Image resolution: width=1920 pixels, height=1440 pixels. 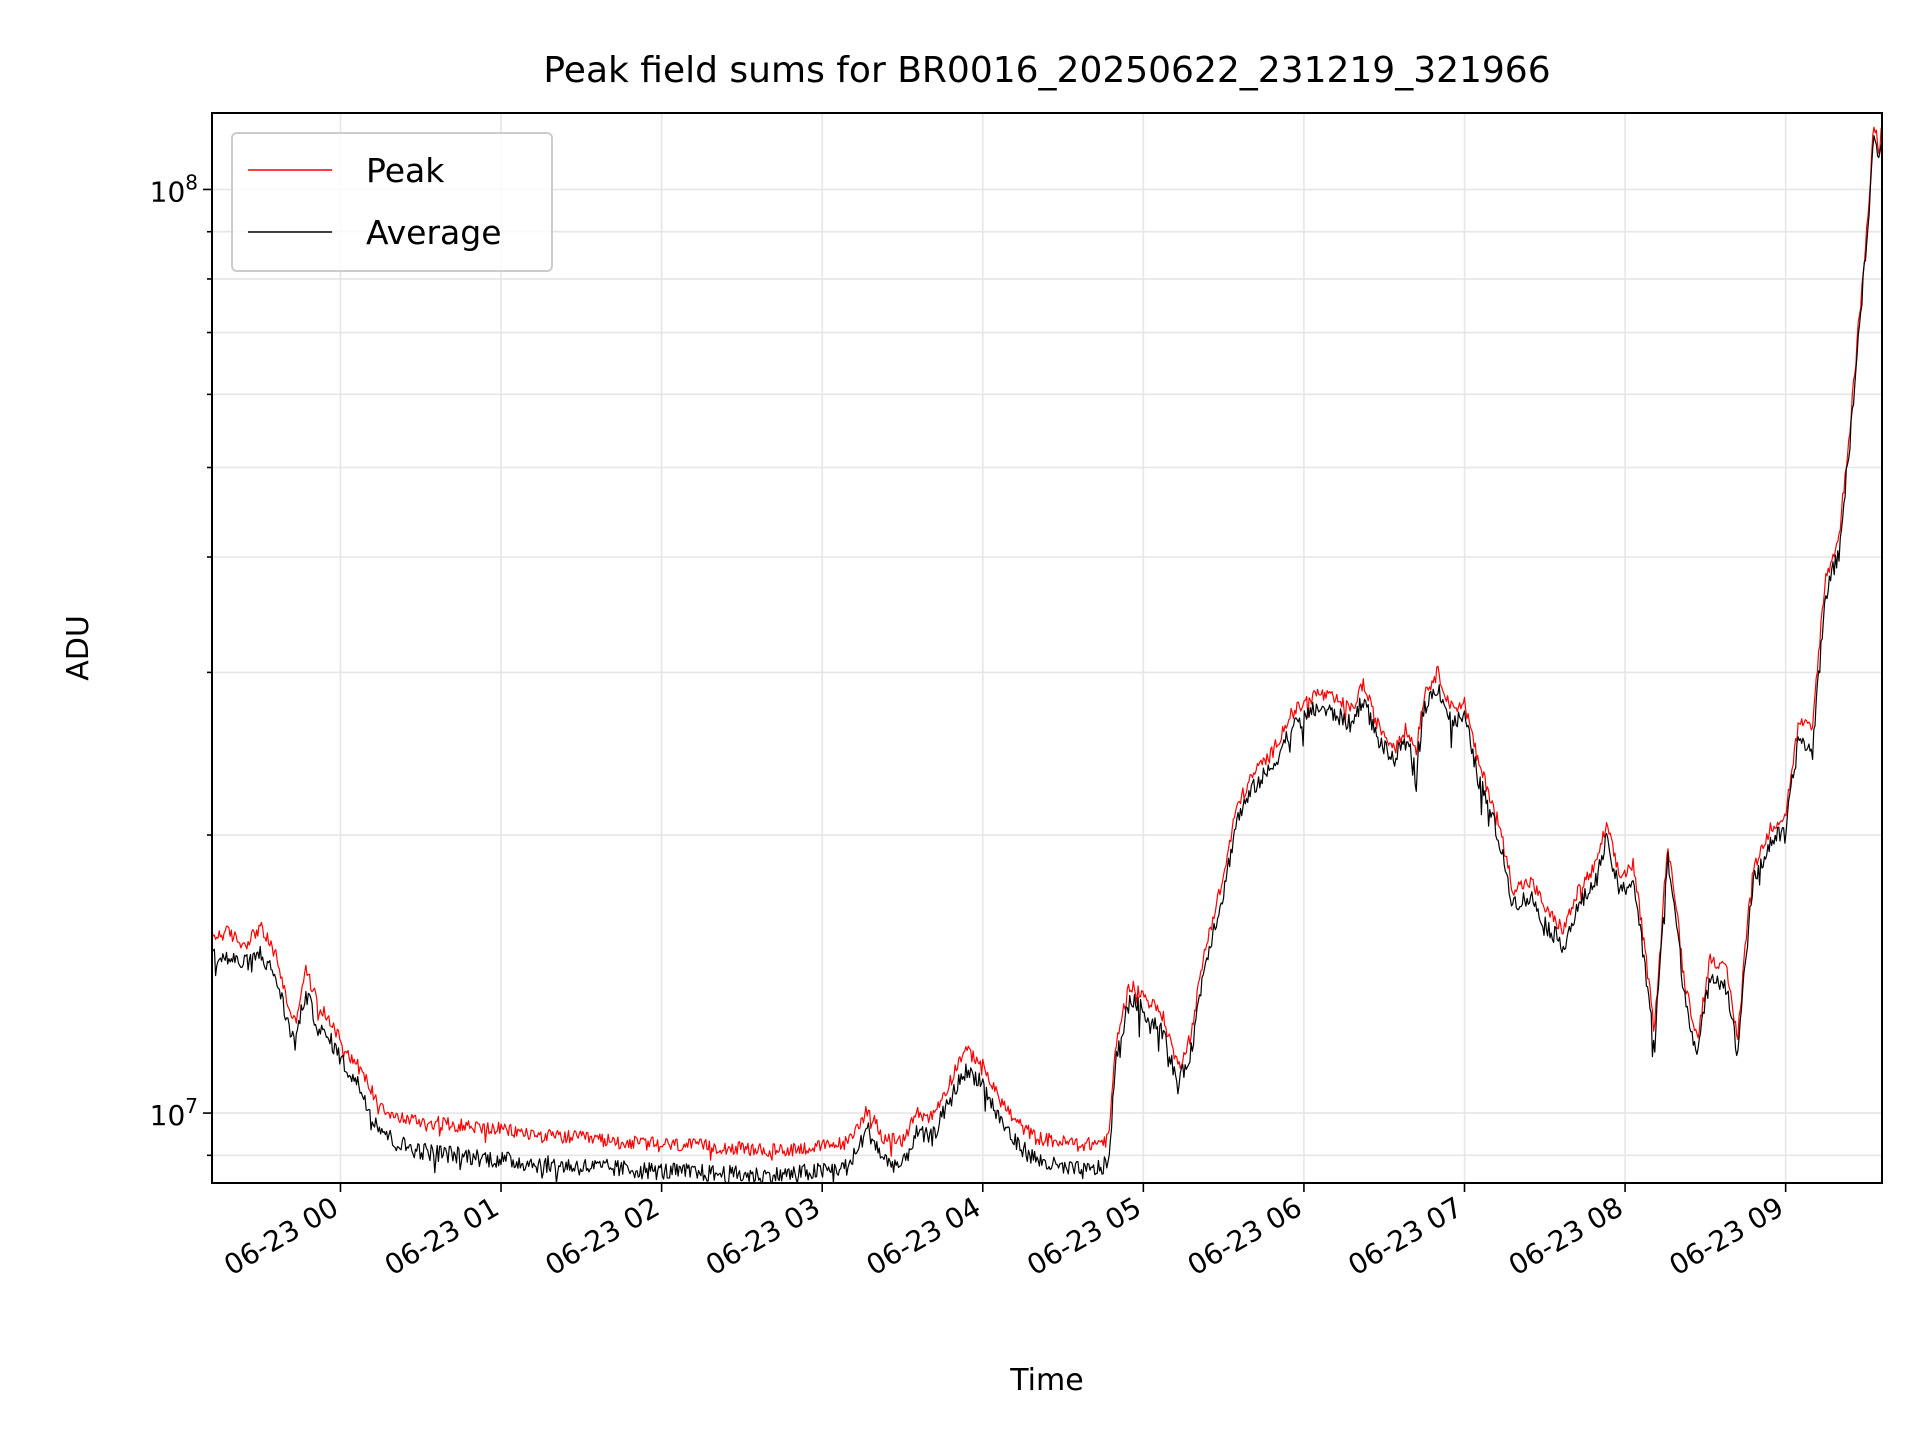 I want to click on legend-label-average: Average, so click(x=434, y=232).